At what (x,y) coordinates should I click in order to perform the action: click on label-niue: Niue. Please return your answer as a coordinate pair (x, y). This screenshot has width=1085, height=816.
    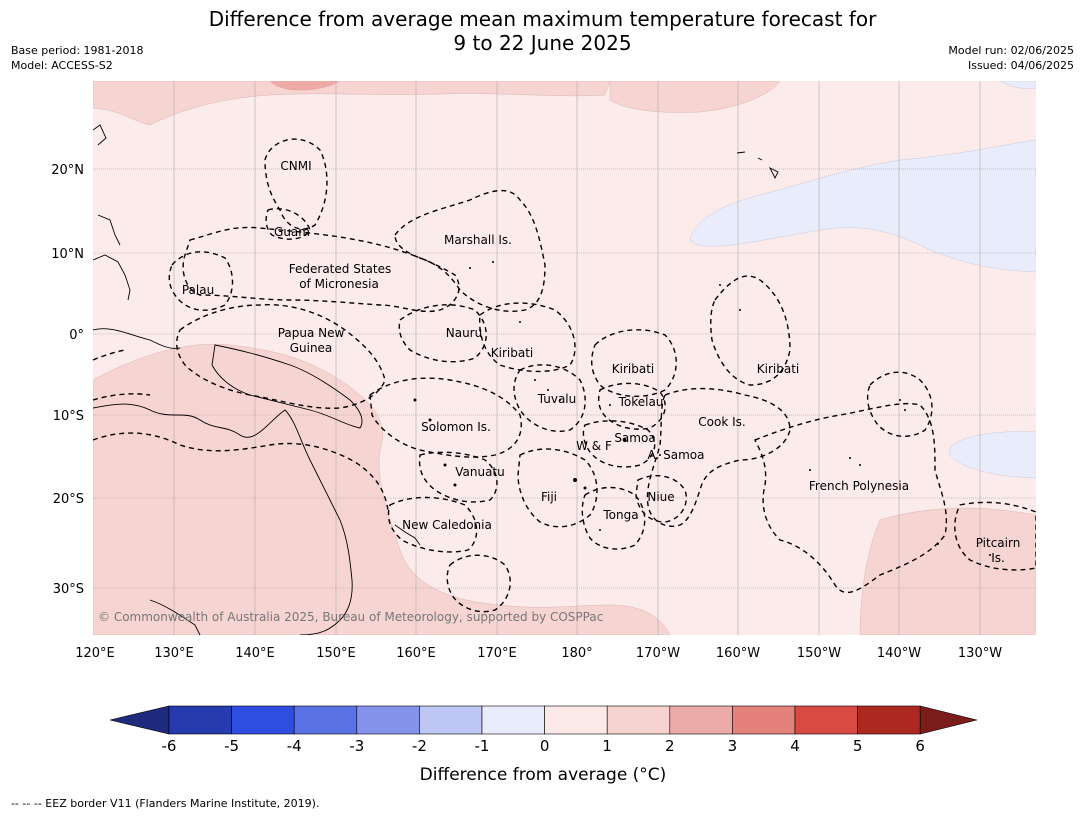
    Looking at the image, I should click on (660, 497).